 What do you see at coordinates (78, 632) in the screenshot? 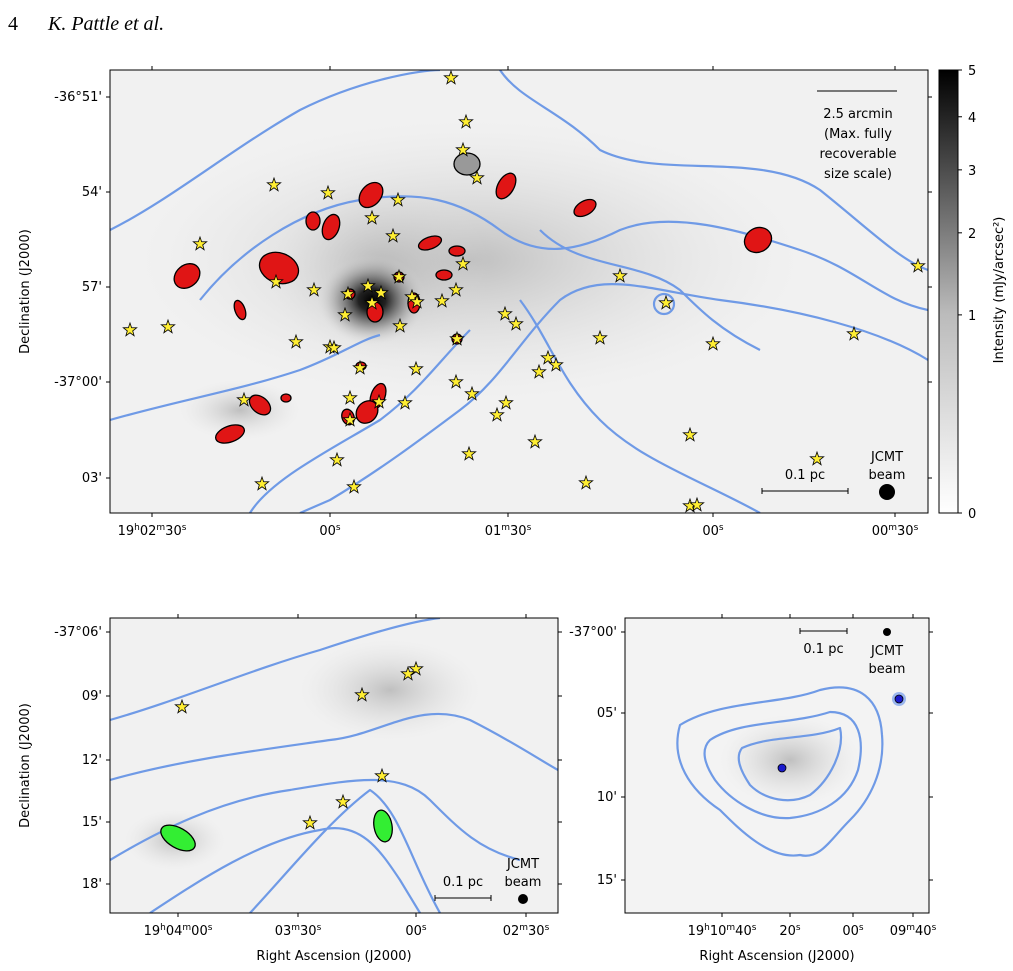
I see `dec-tick-label: -37°06'` at bounding box center [78, 632].